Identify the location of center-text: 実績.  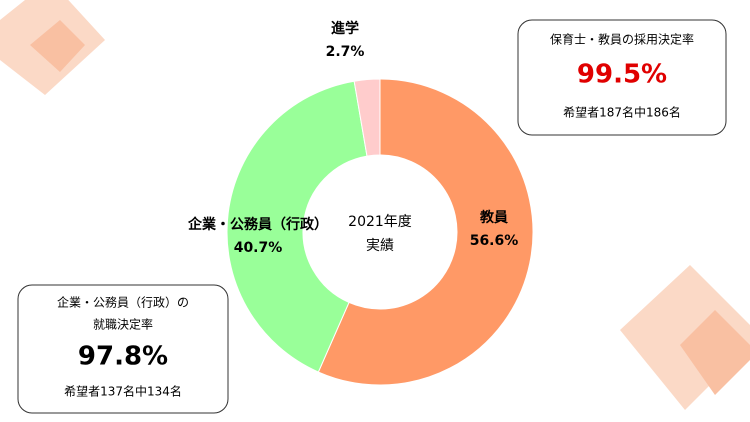
(380, 246).